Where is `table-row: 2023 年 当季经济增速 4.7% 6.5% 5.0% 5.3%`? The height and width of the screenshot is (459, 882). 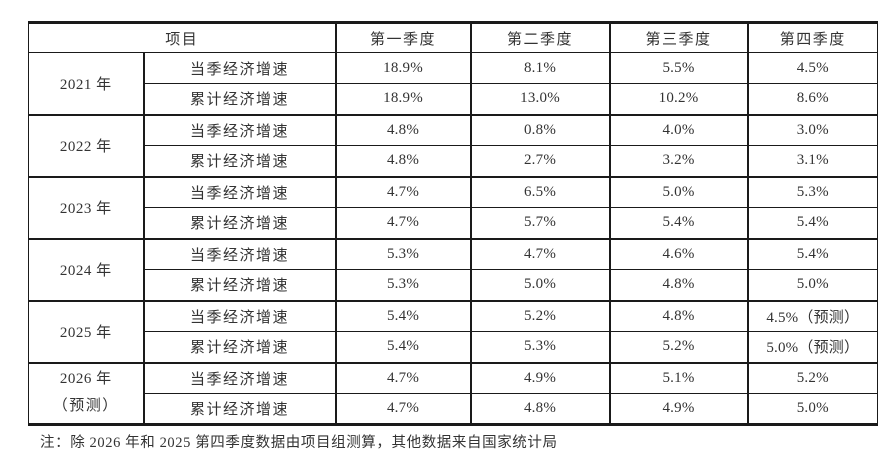 table-row: 2023 年 当季经济增速 4.7% 6.5% 5.0% 5.3% is located at coordinates (453, 207).